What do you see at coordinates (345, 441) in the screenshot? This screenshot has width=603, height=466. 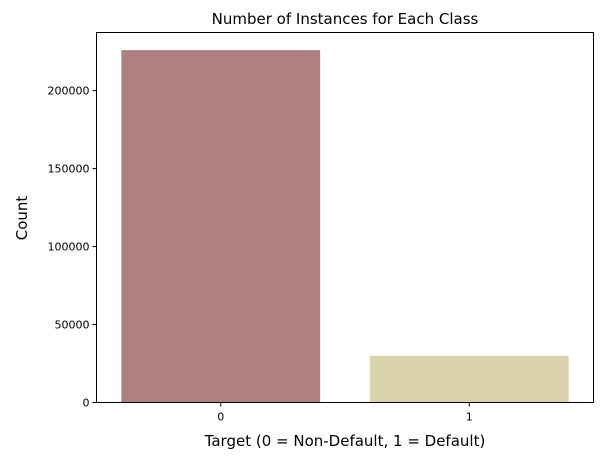 I see `x-axis-label: Target (0 = Non-Default, 1 = Default)` at bounding box center [345, 441].